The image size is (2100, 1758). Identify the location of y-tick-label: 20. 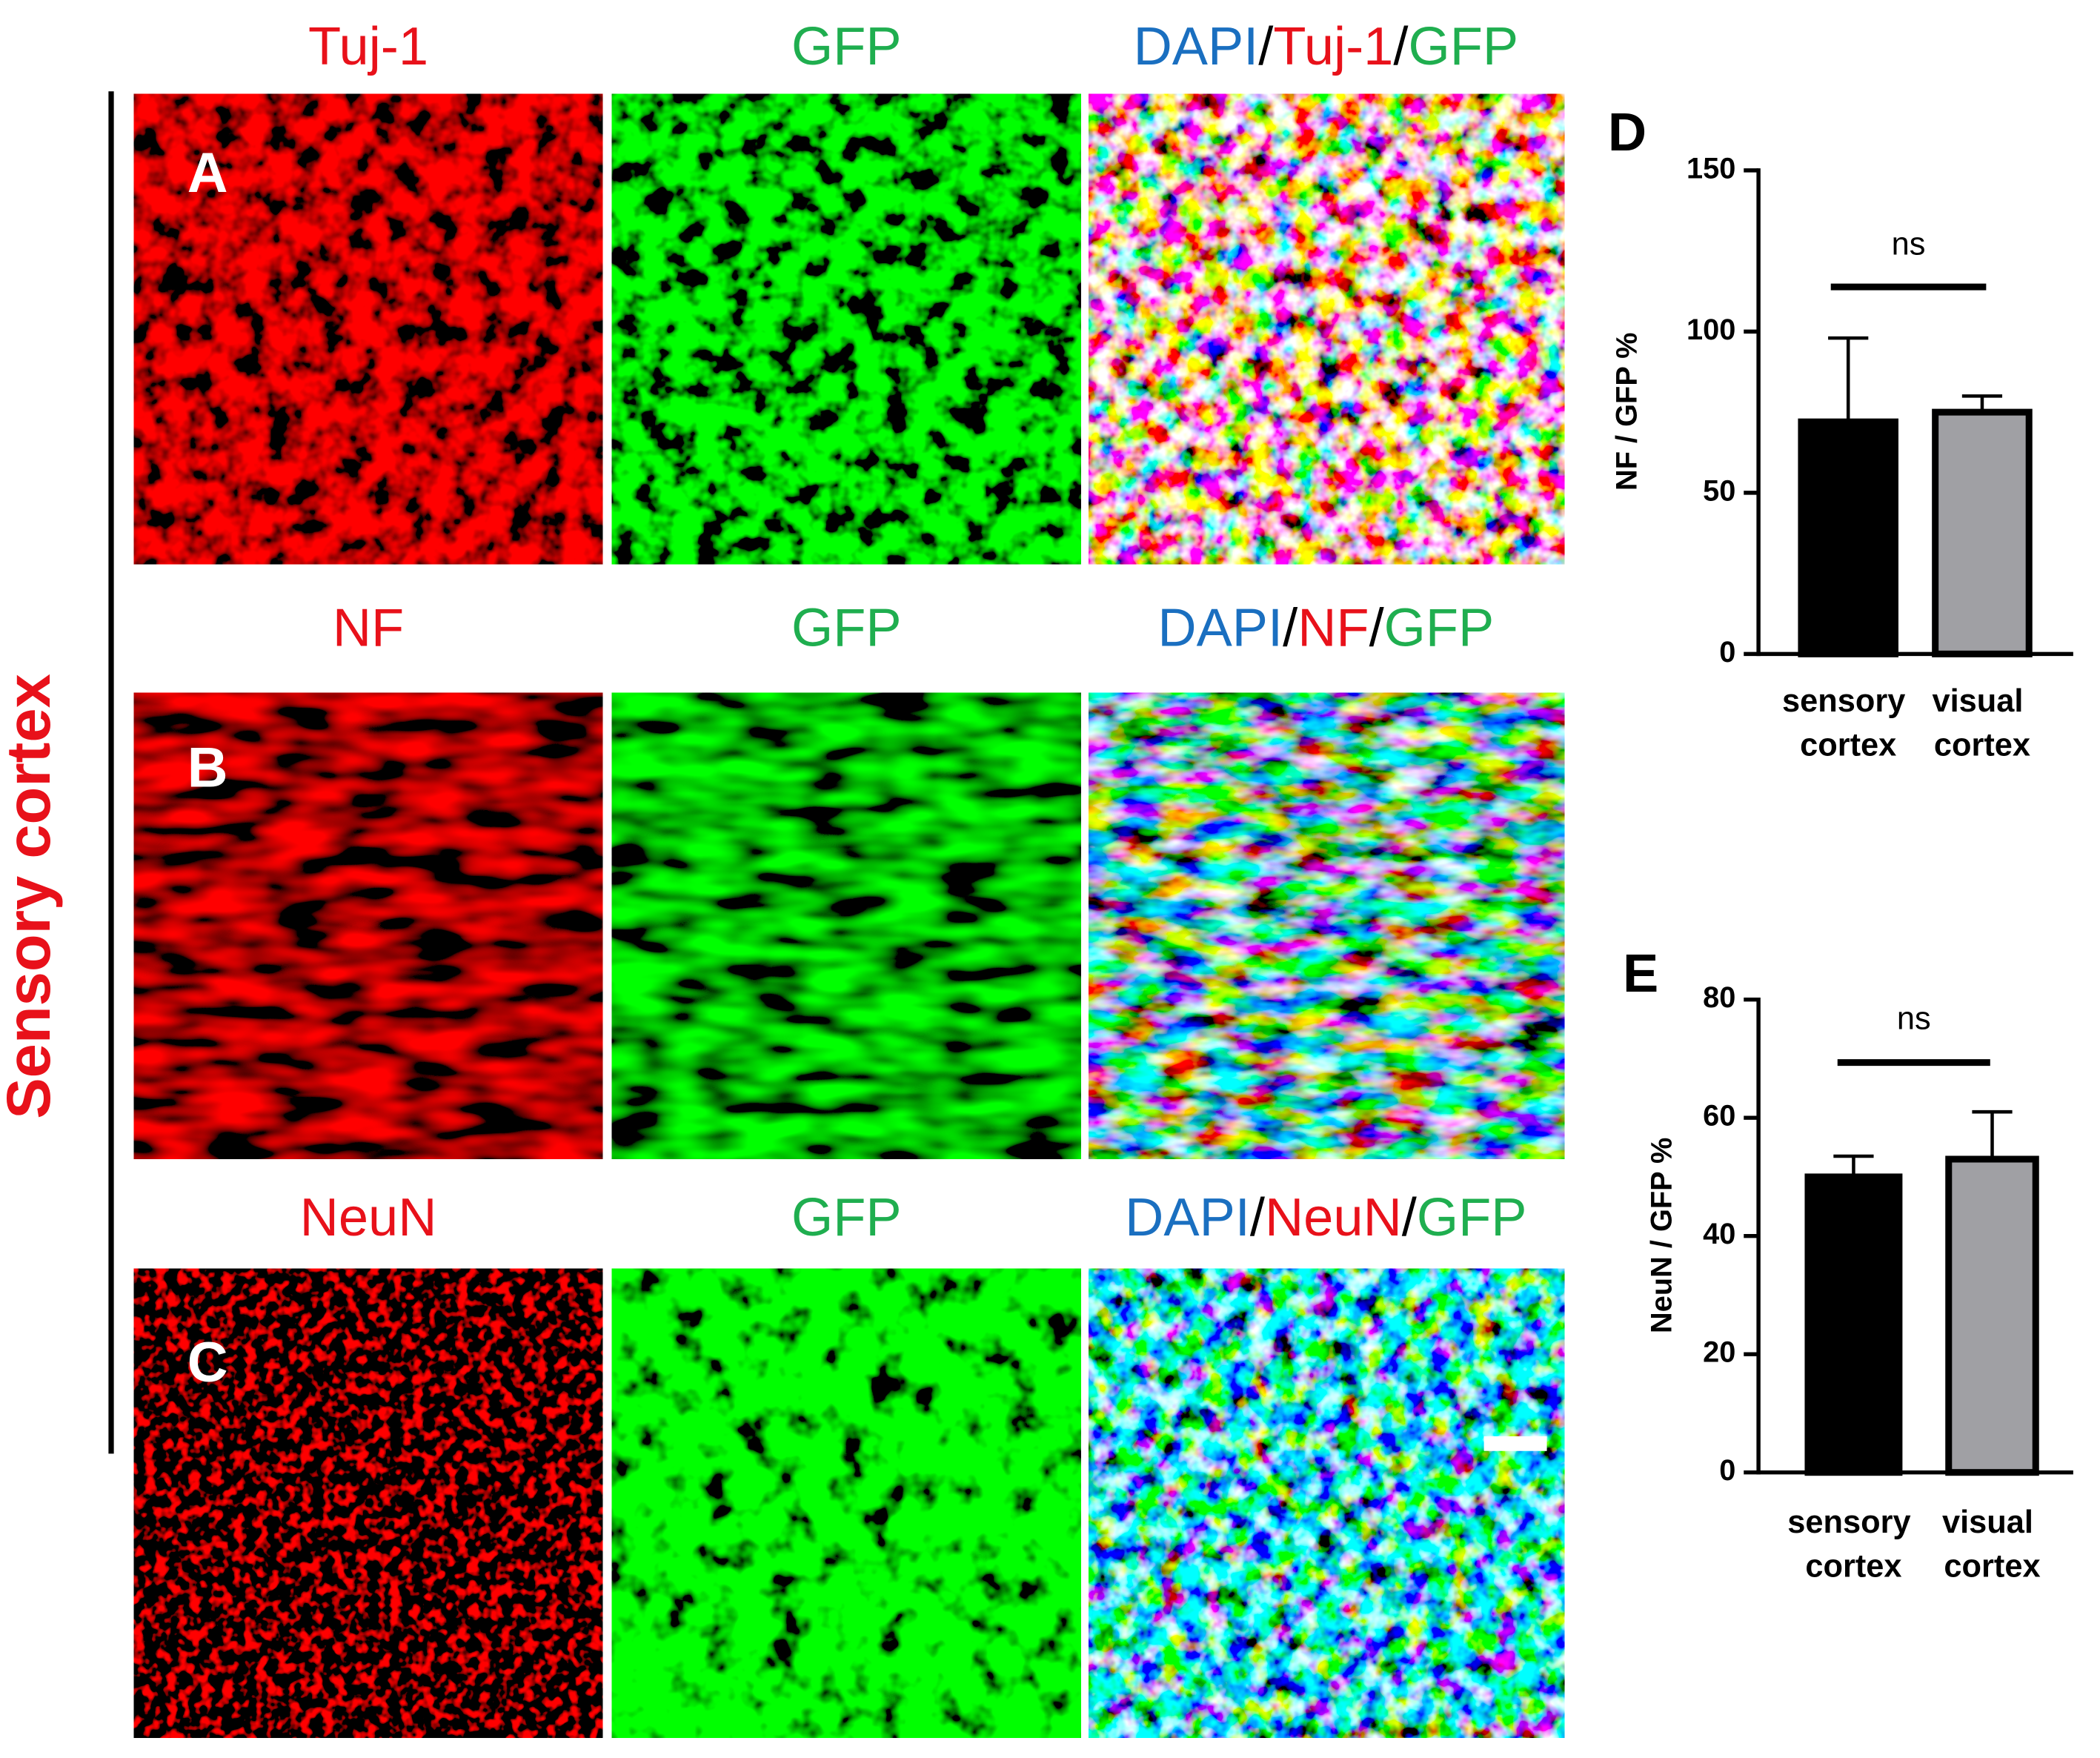
(1719, 1352).